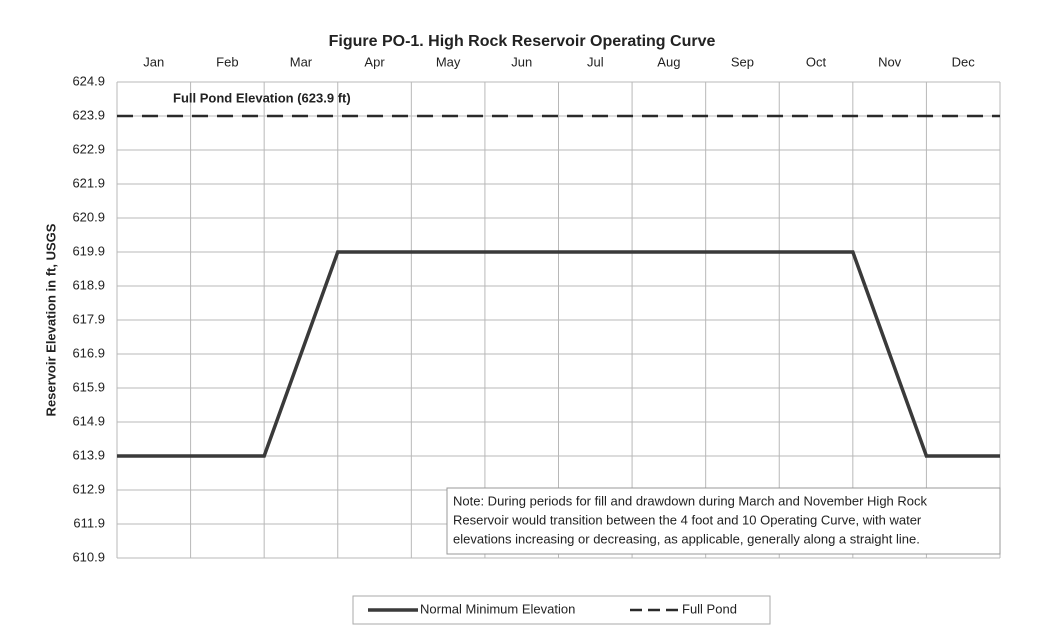  Describe the element at coordinates (88, 182) in the screenshot. I see `y-tick-label: 621.9` at that location.